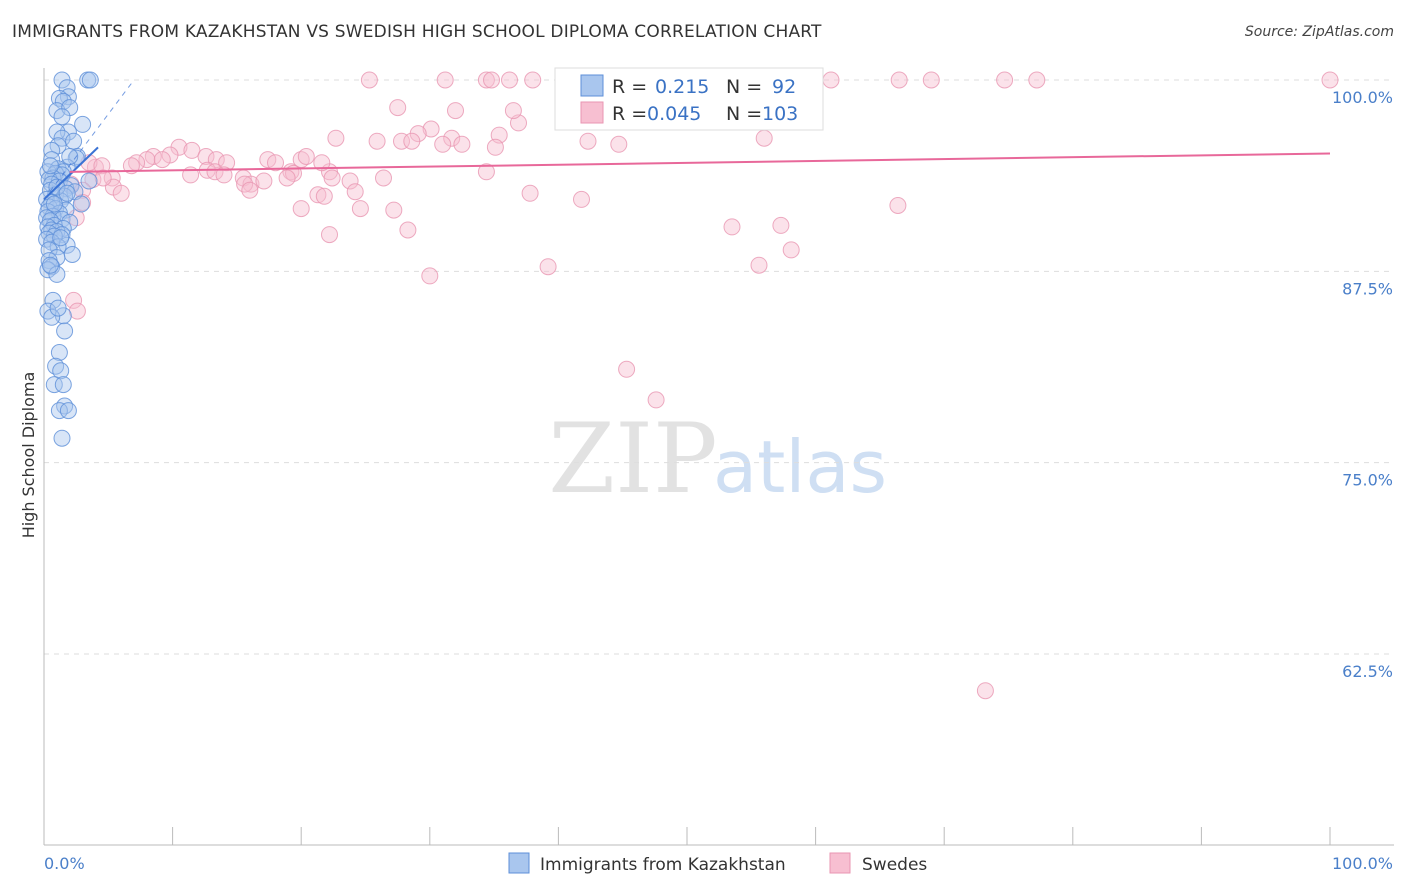 The height and width of the screenshot is (892, 1406). What do you see at coordinates (629, 87) in the screenshot?
I see `stats-r-label-blue: R =` at bounding box center [629, 87].